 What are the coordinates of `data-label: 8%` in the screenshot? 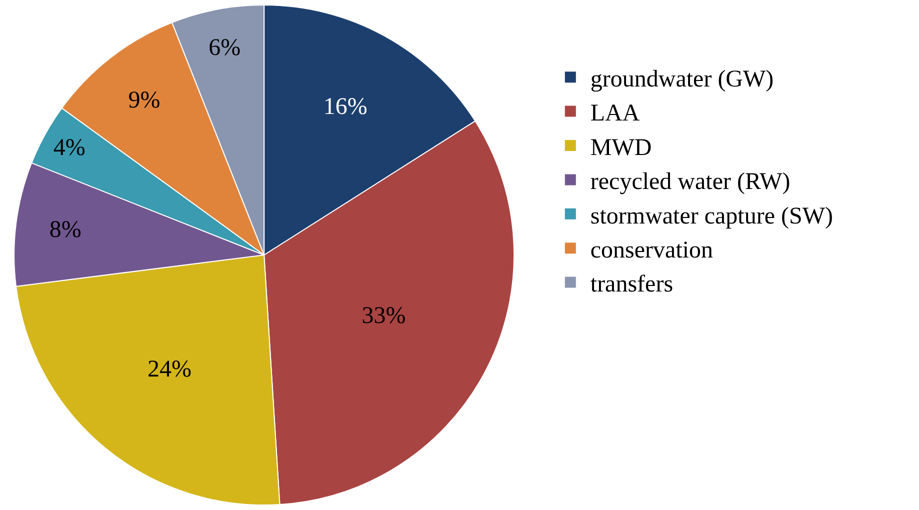 It's located at (65, 229).